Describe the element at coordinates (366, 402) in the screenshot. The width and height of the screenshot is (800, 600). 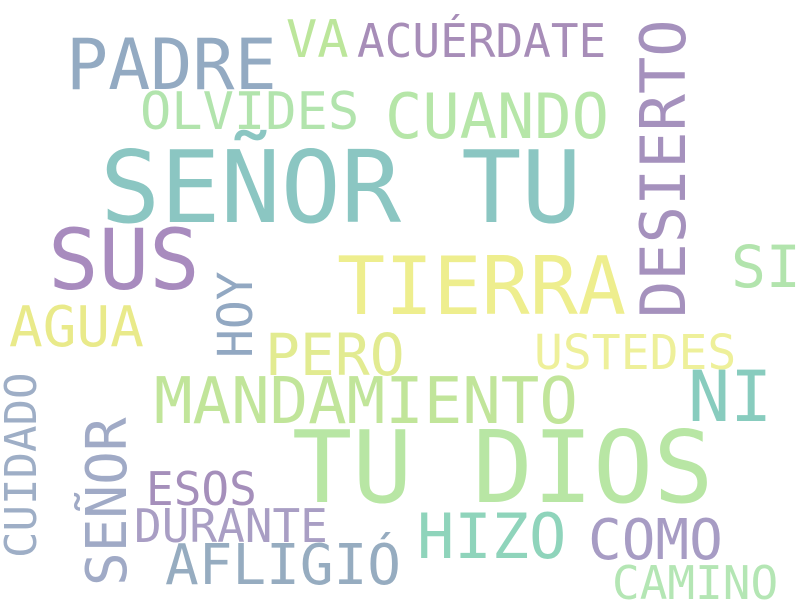
I see `word-mandamiento: MANDAMIENTO` at that location.